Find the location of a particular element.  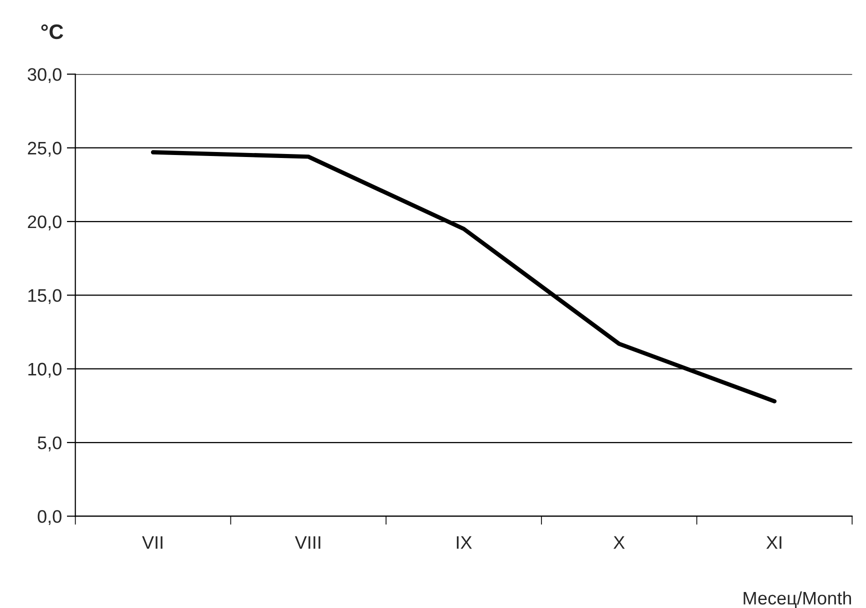

x-tick-label: VII is located at coordinates (152, 542).